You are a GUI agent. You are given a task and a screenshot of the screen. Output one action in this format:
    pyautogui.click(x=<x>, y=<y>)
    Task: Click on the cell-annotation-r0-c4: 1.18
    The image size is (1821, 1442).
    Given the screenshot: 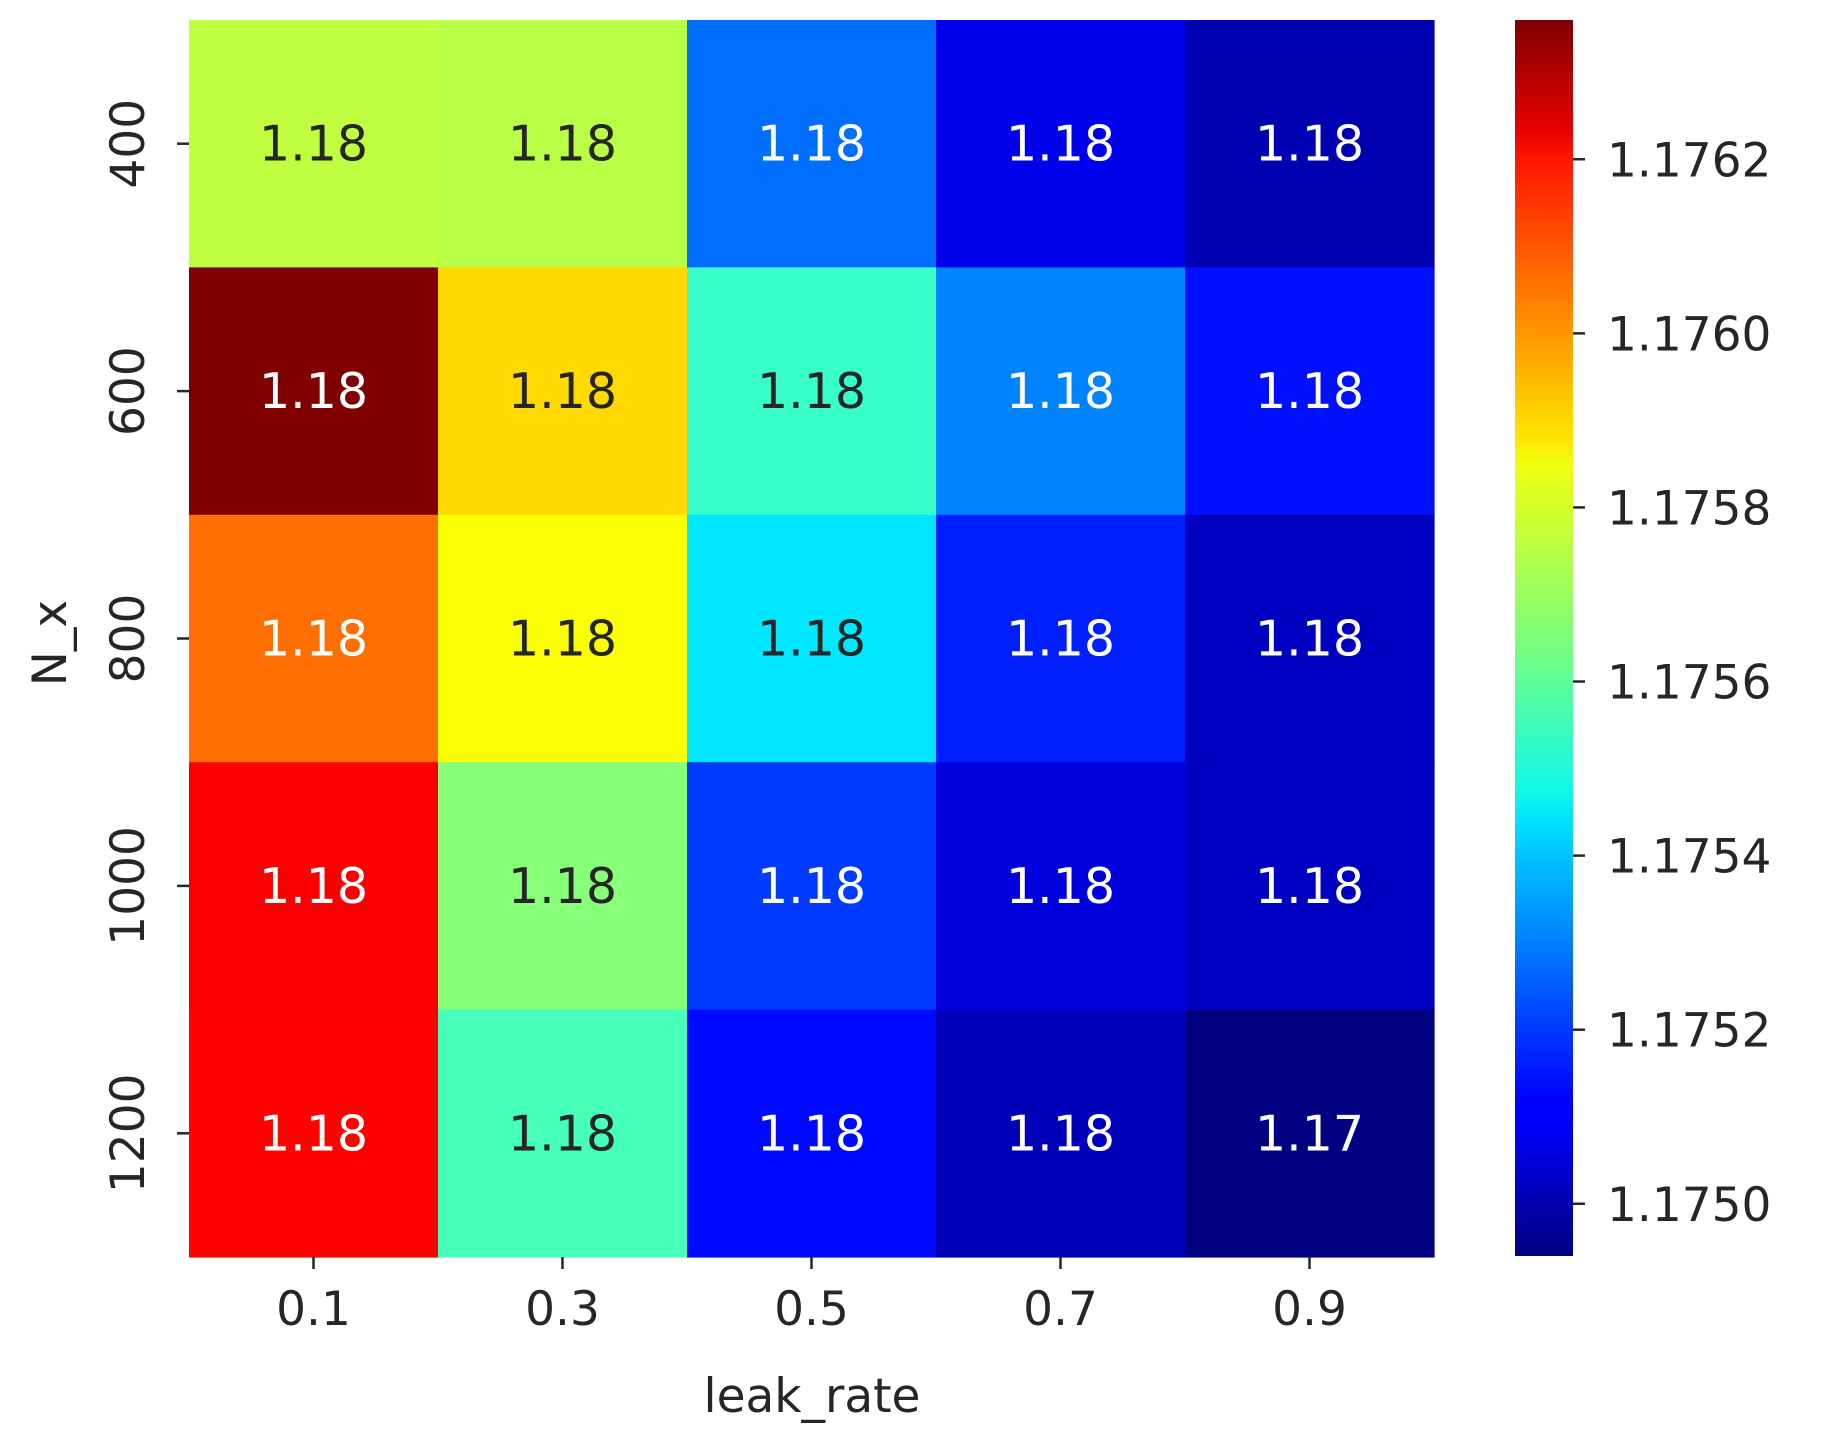 What is the action you would take?
    pyautogui.click(x=1309, y=144)
    